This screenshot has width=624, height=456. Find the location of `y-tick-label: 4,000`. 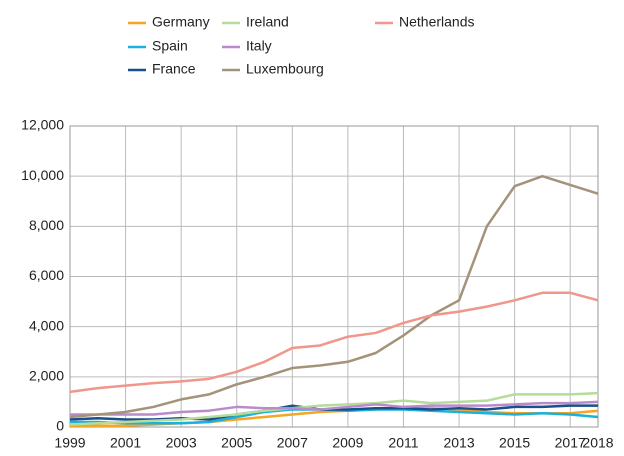

y-tick-label: 4,000 is located at coordinates (46, 325).